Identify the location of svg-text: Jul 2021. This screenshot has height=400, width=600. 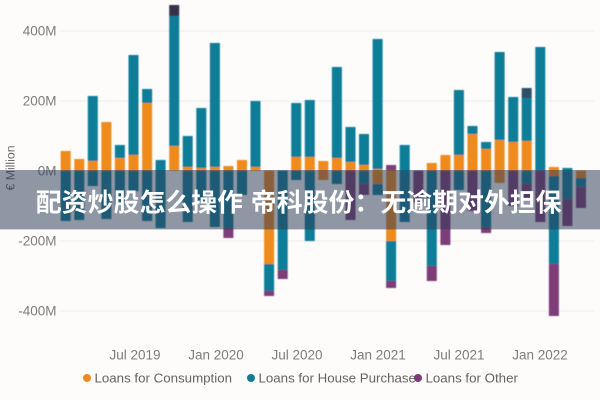
(458, 355).